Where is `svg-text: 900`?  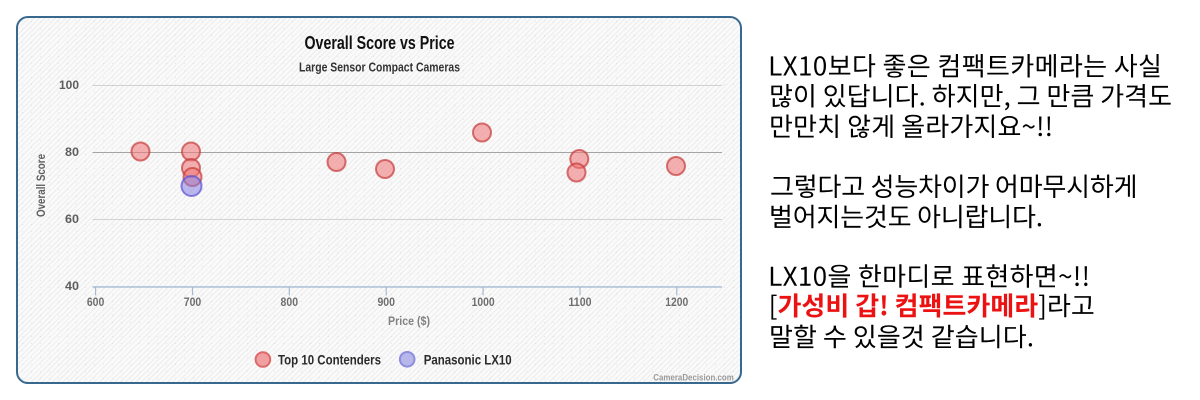
svg-text: 900 is located at coordinates (386, 302).